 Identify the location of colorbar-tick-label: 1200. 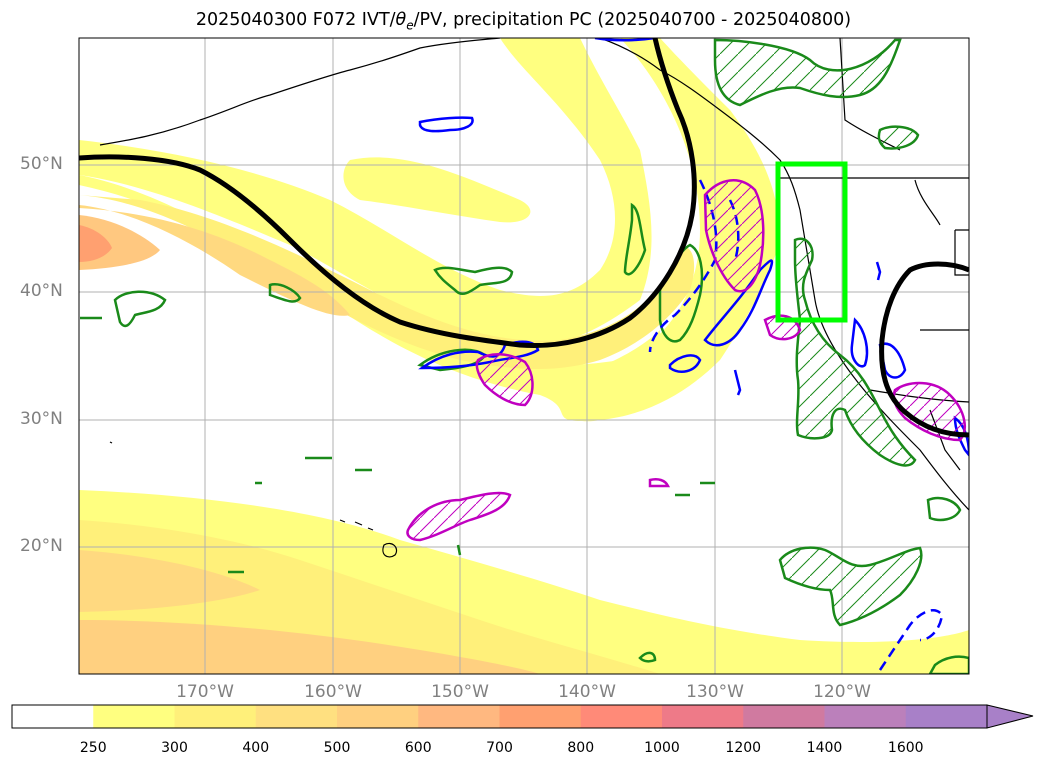
(743, 748).